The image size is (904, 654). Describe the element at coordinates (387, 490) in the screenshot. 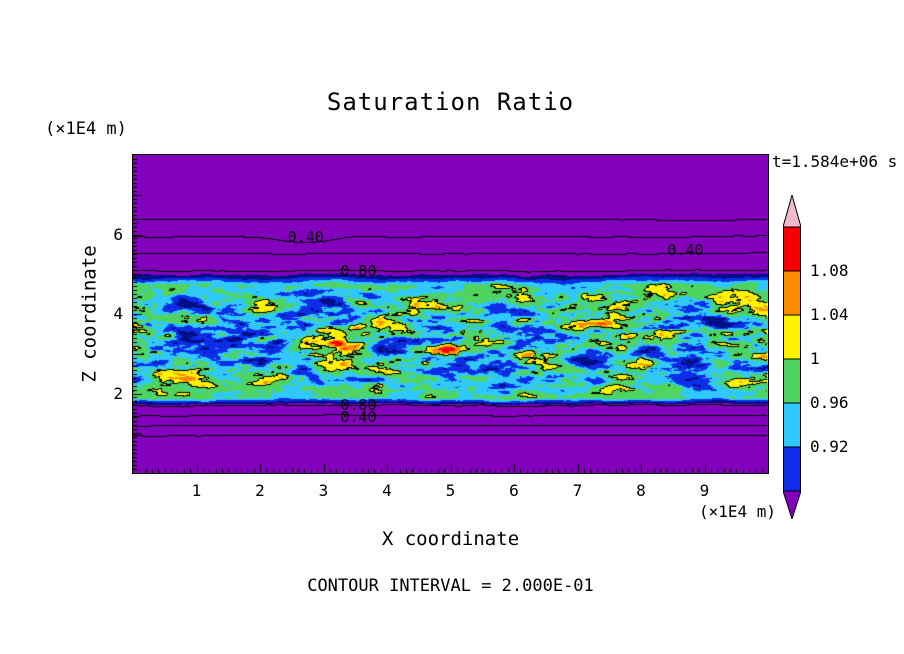

I see `x-tick-label: 4` at that location.